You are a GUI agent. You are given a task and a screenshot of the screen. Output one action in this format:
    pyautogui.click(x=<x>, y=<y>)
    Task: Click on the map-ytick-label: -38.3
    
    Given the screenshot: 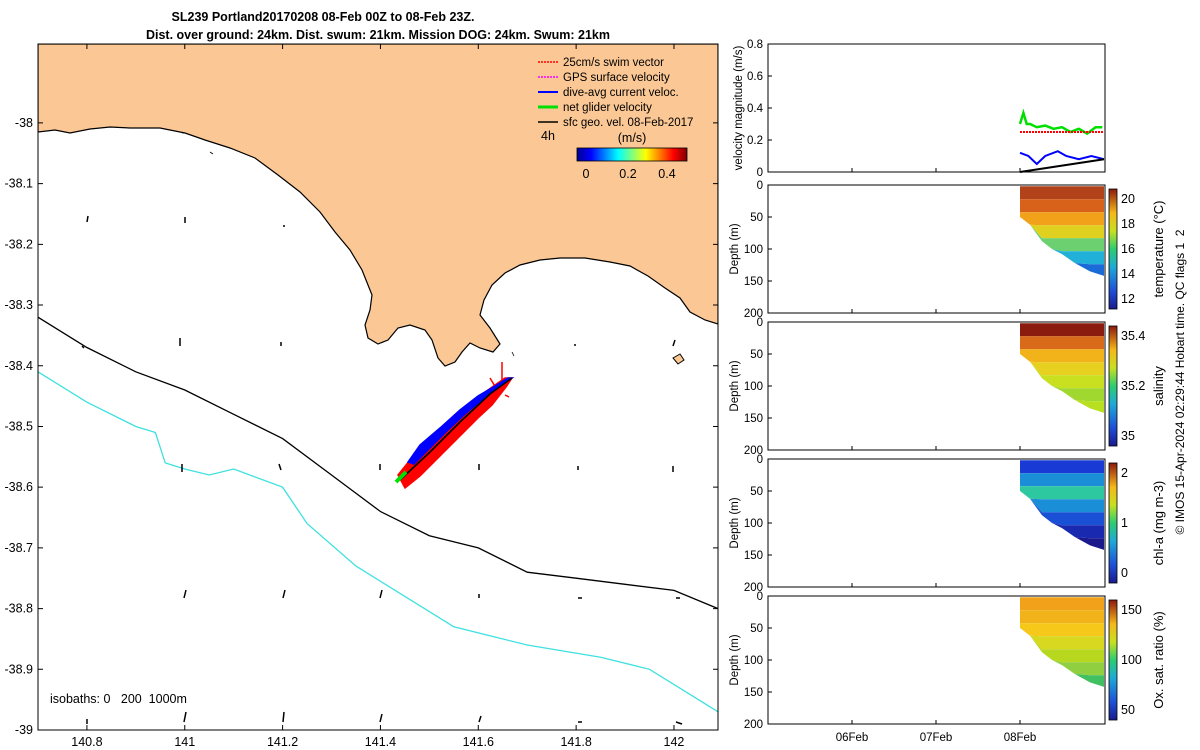 What is the action you would take?
    pyautogui.click(x=19, y=305)
    